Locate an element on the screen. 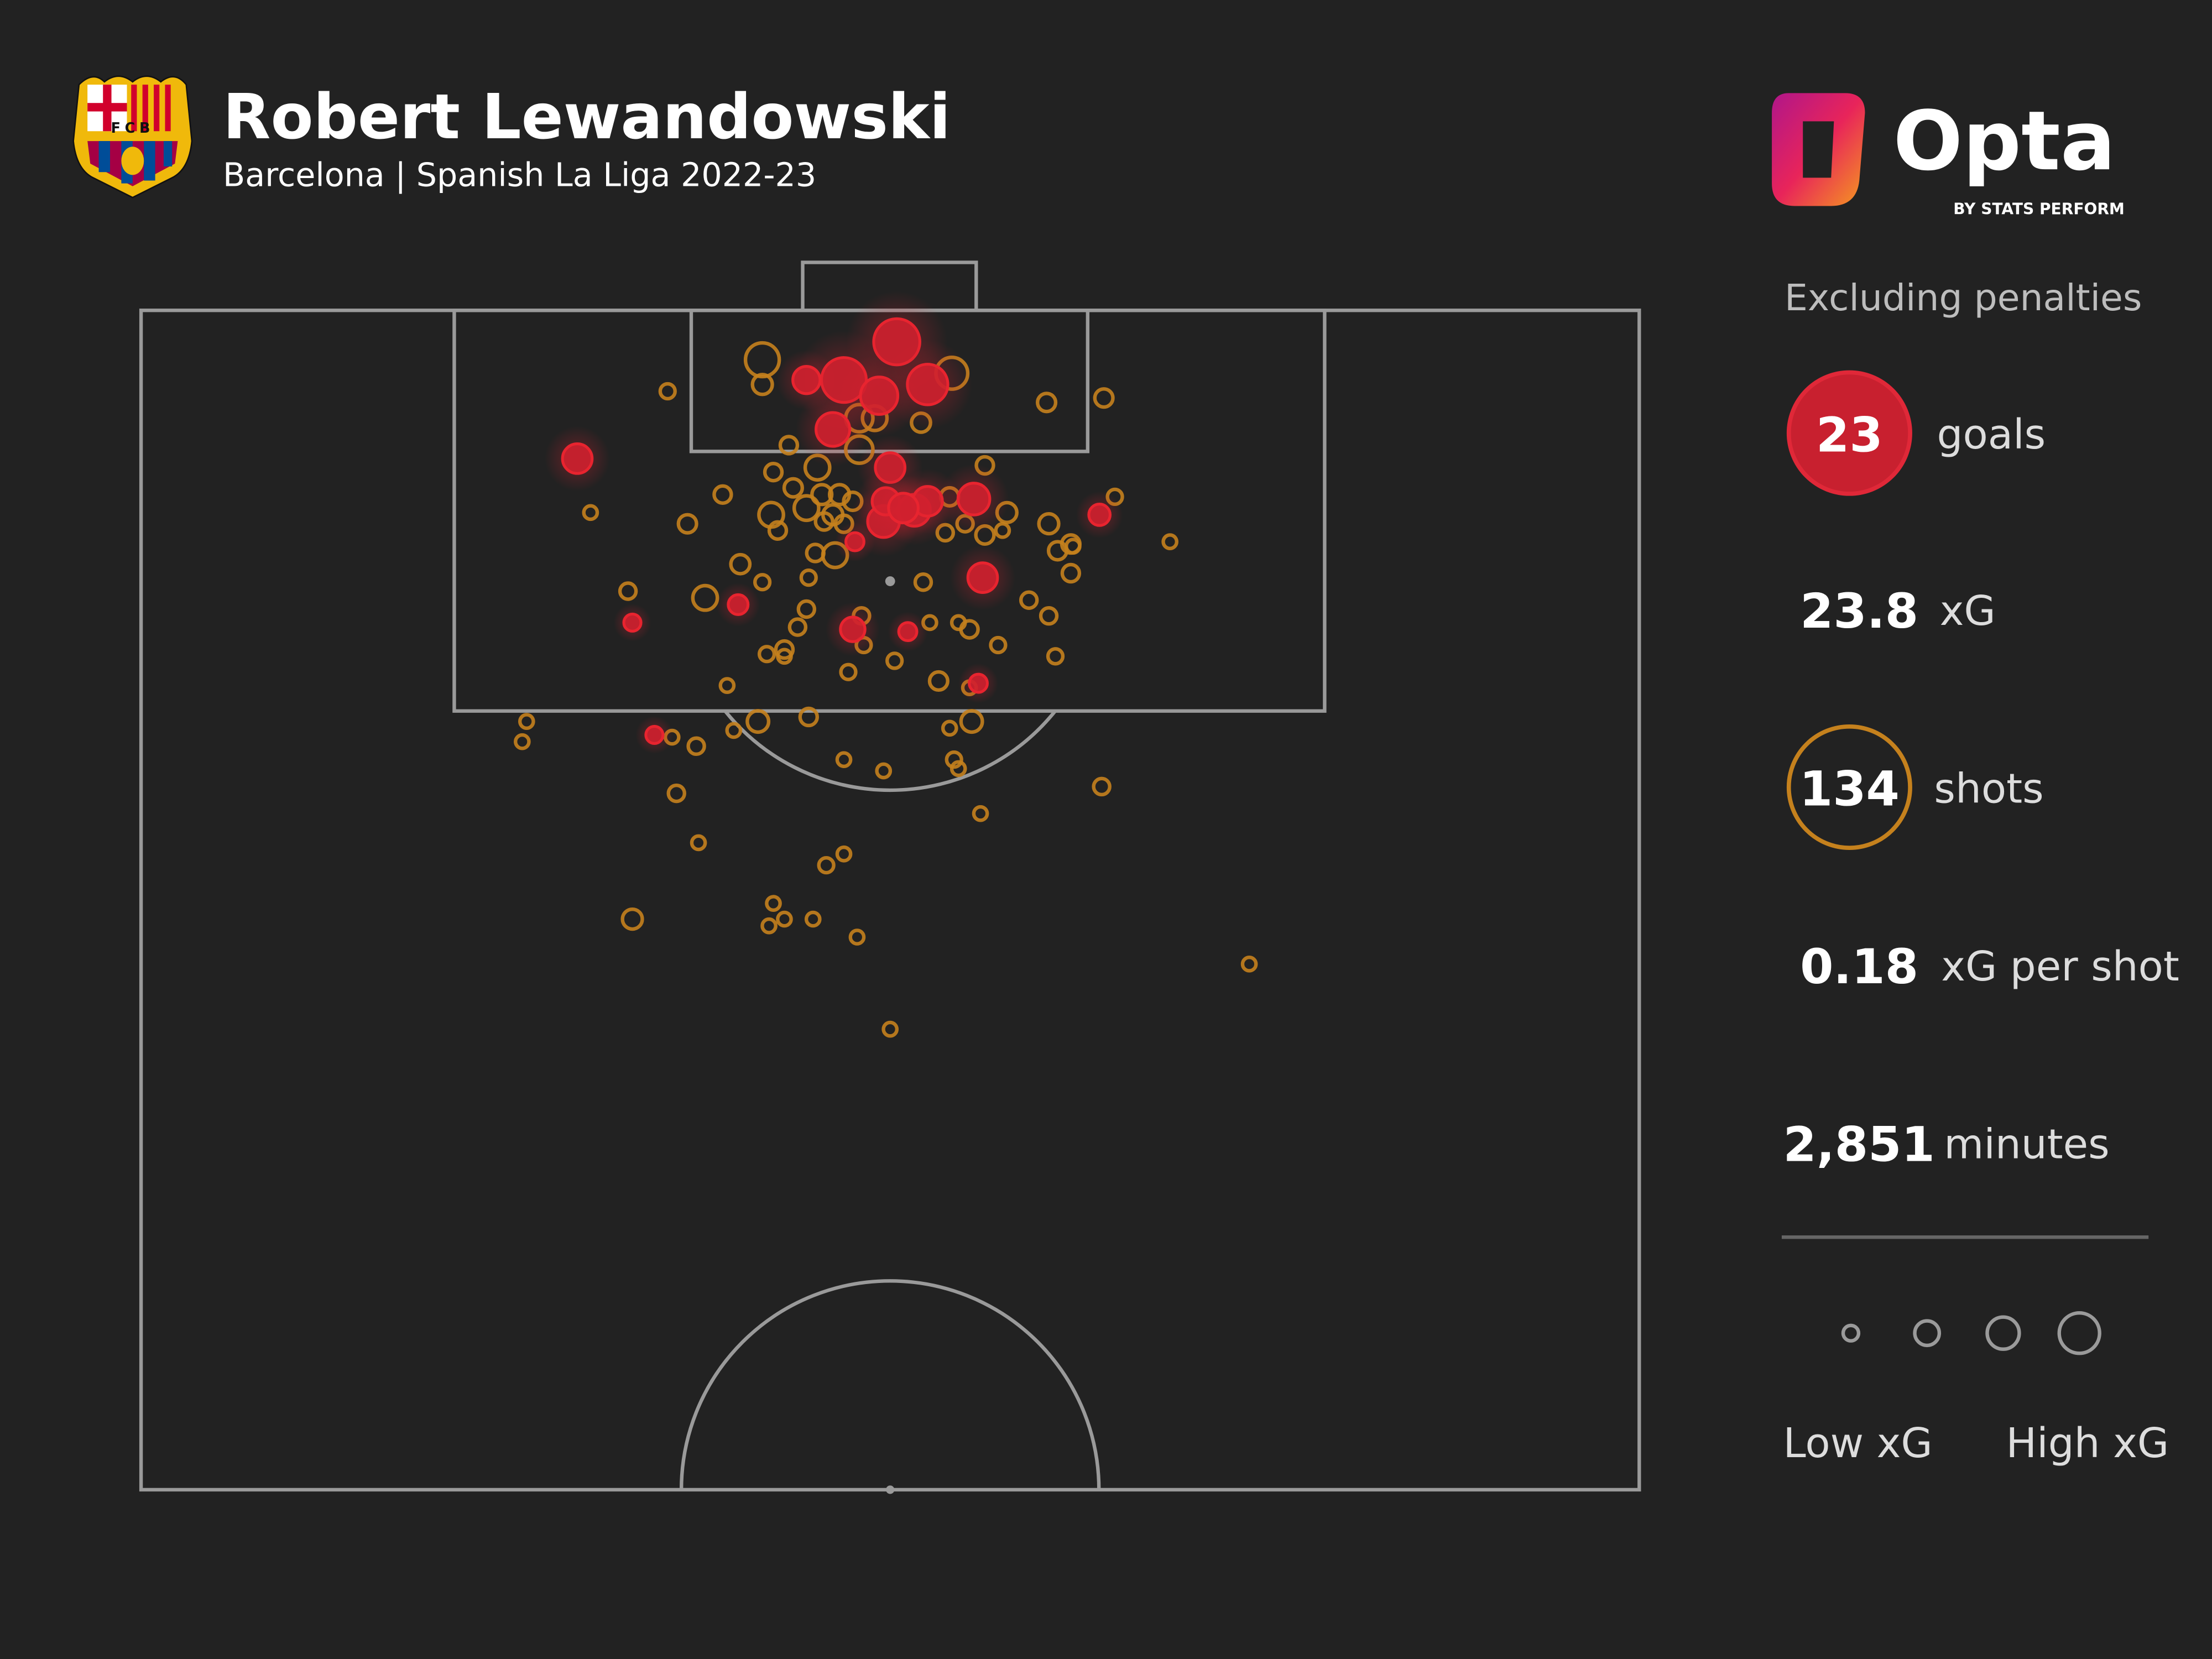 The image size is (2212, 1659). minutes-value: 2,851 is located at coordinates (1859, 1145).